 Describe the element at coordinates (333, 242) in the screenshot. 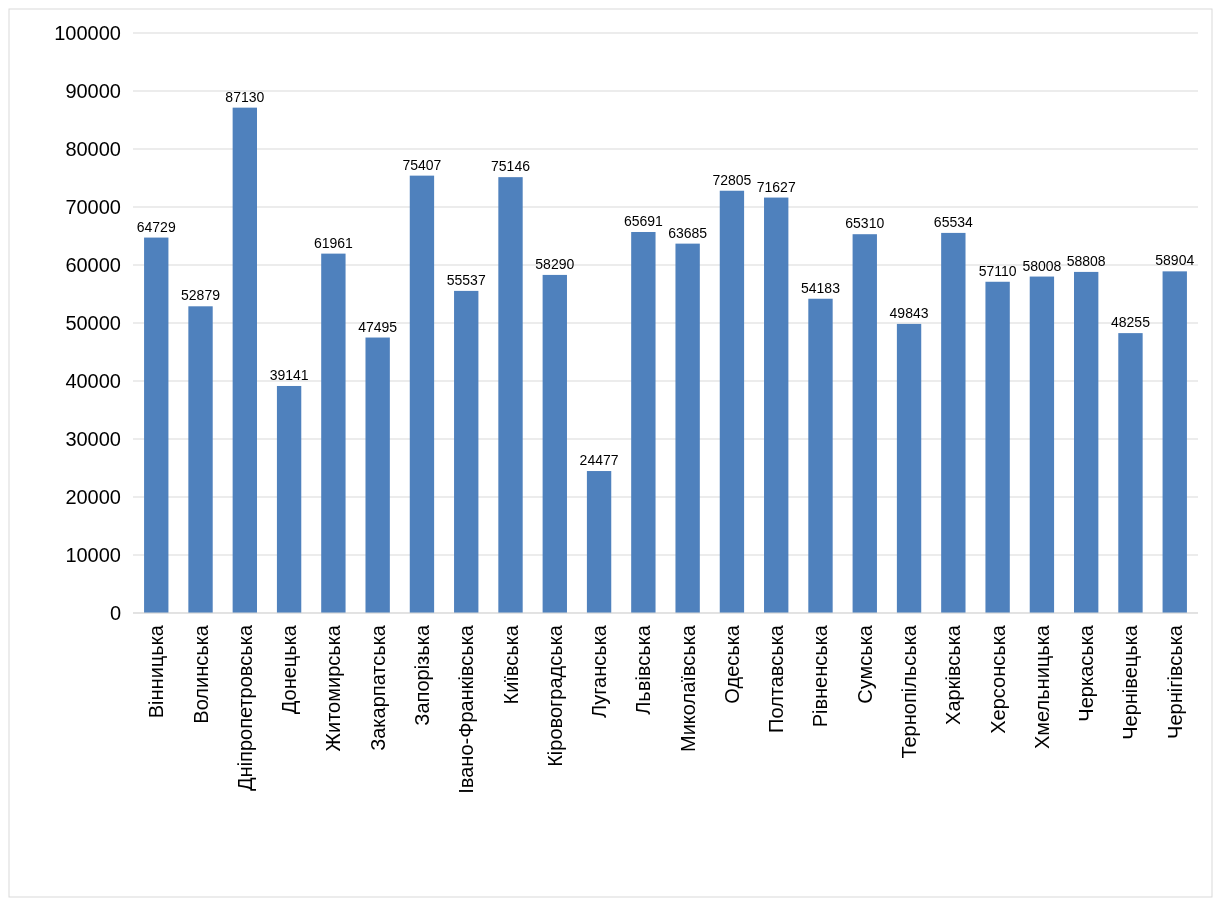

I see `data-label: 61961` at that location.